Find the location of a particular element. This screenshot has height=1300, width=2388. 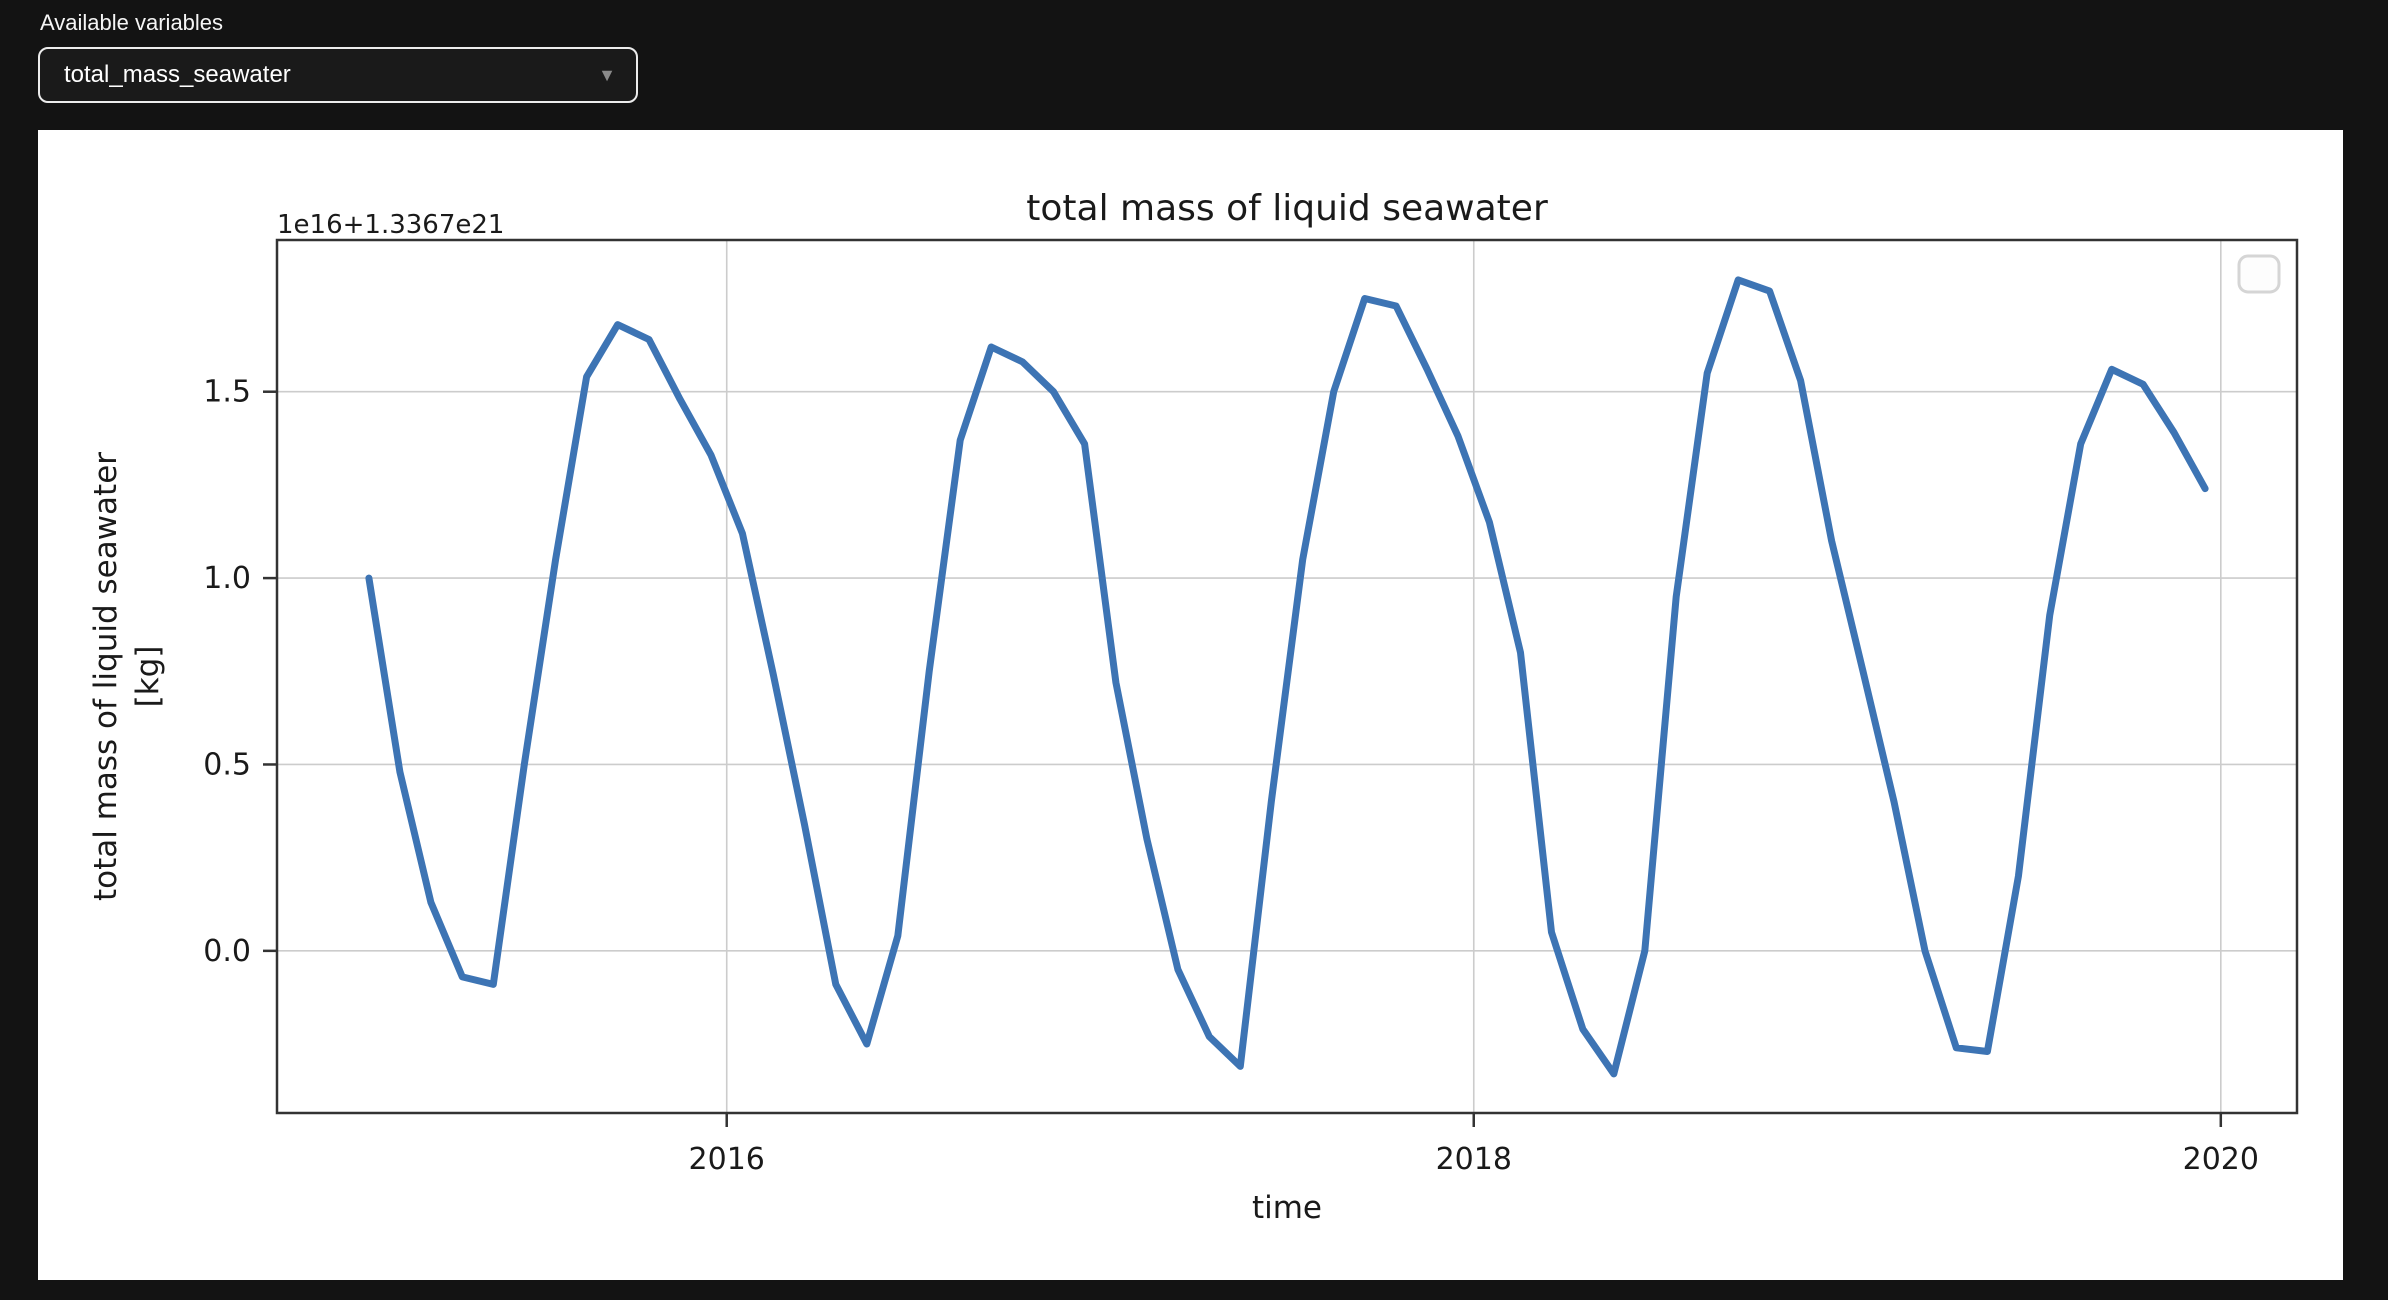

chart-title: total mass of liquid seawater is located at coordinates (1287, 208).